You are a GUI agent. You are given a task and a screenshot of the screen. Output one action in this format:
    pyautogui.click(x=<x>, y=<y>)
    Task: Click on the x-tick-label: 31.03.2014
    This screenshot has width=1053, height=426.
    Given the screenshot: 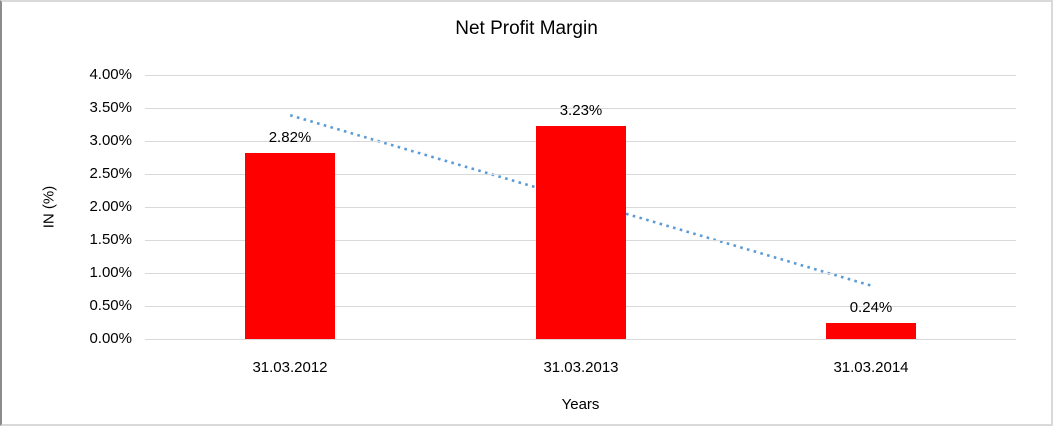 What is the action you would take?
    pyautogui.click(x=871, y=367)
    